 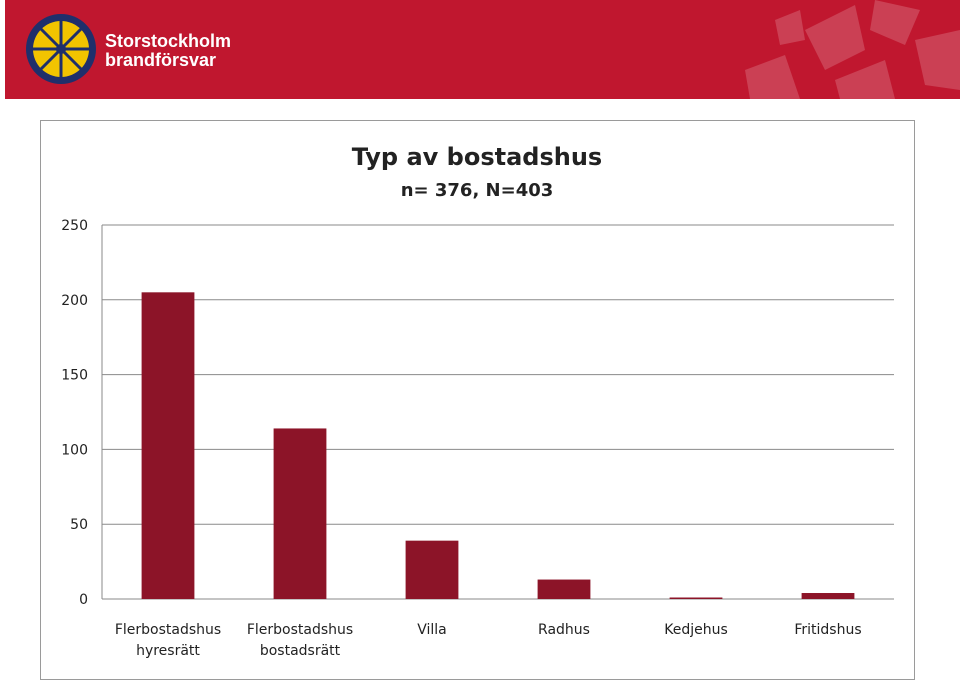 What do you see at coordinates (300, 651) in the screenshot?
I see `x-tick-label: bostadsrätt` at bounding box center [300, 651].